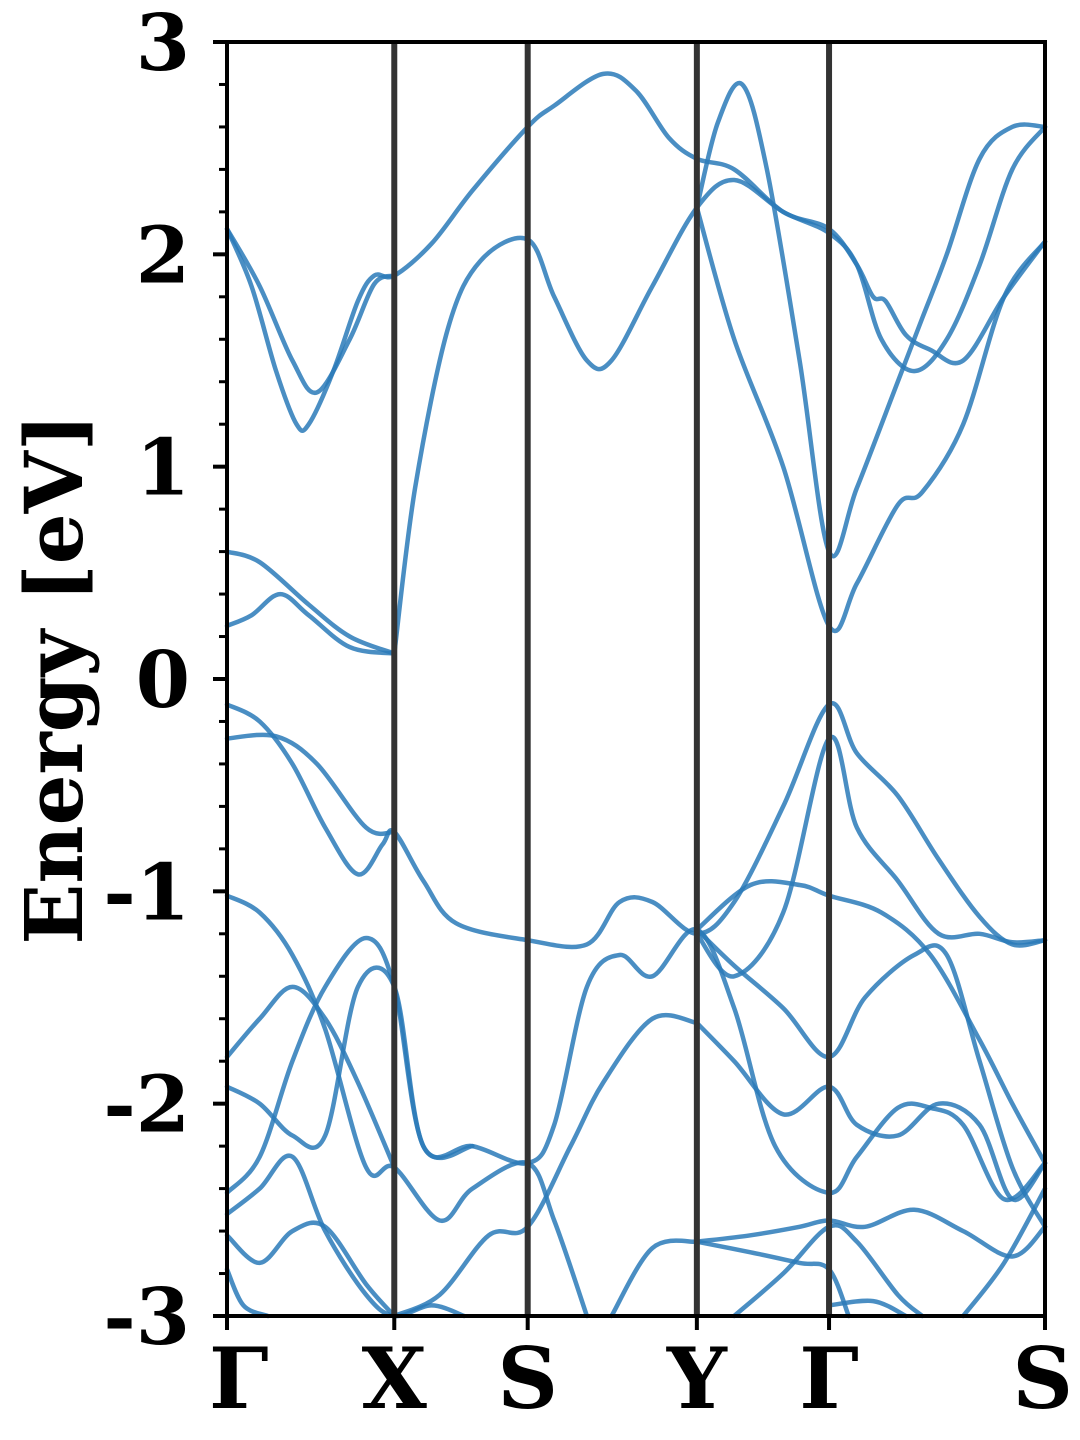 The width and height of the screenshot is (1080, 1440). Describe the element at coordinates (239, 1378) in the screenshot. I see `kpoint-label-1: Γ` at that location.